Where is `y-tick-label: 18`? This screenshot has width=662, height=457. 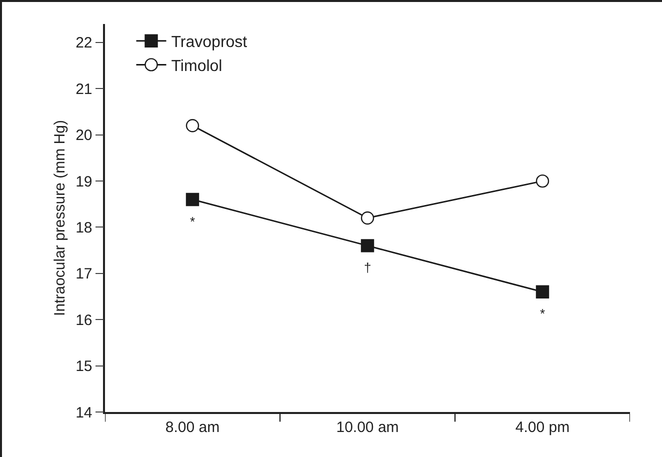
y-tick-label: 18 is located at coordinates (84, 227).